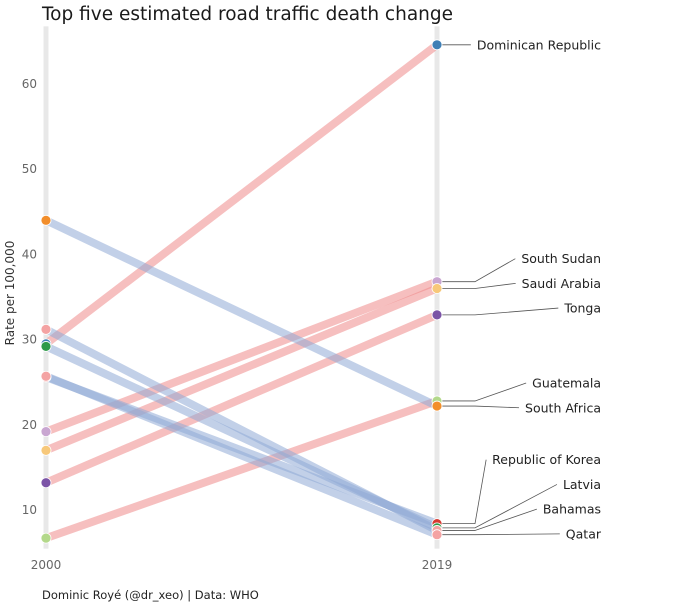 This screenshot has width=680, height=607. What do you see at coordinates (561, 258) in the screenshot?
I see `label-south-sudan: South Sudan` at bounding box center [561, 258].